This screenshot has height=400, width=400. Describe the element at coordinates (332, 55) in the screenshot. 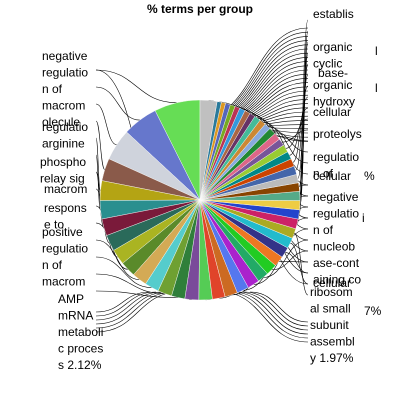

I see `right-label-organic-cyclic: organic cyclic` at that location.